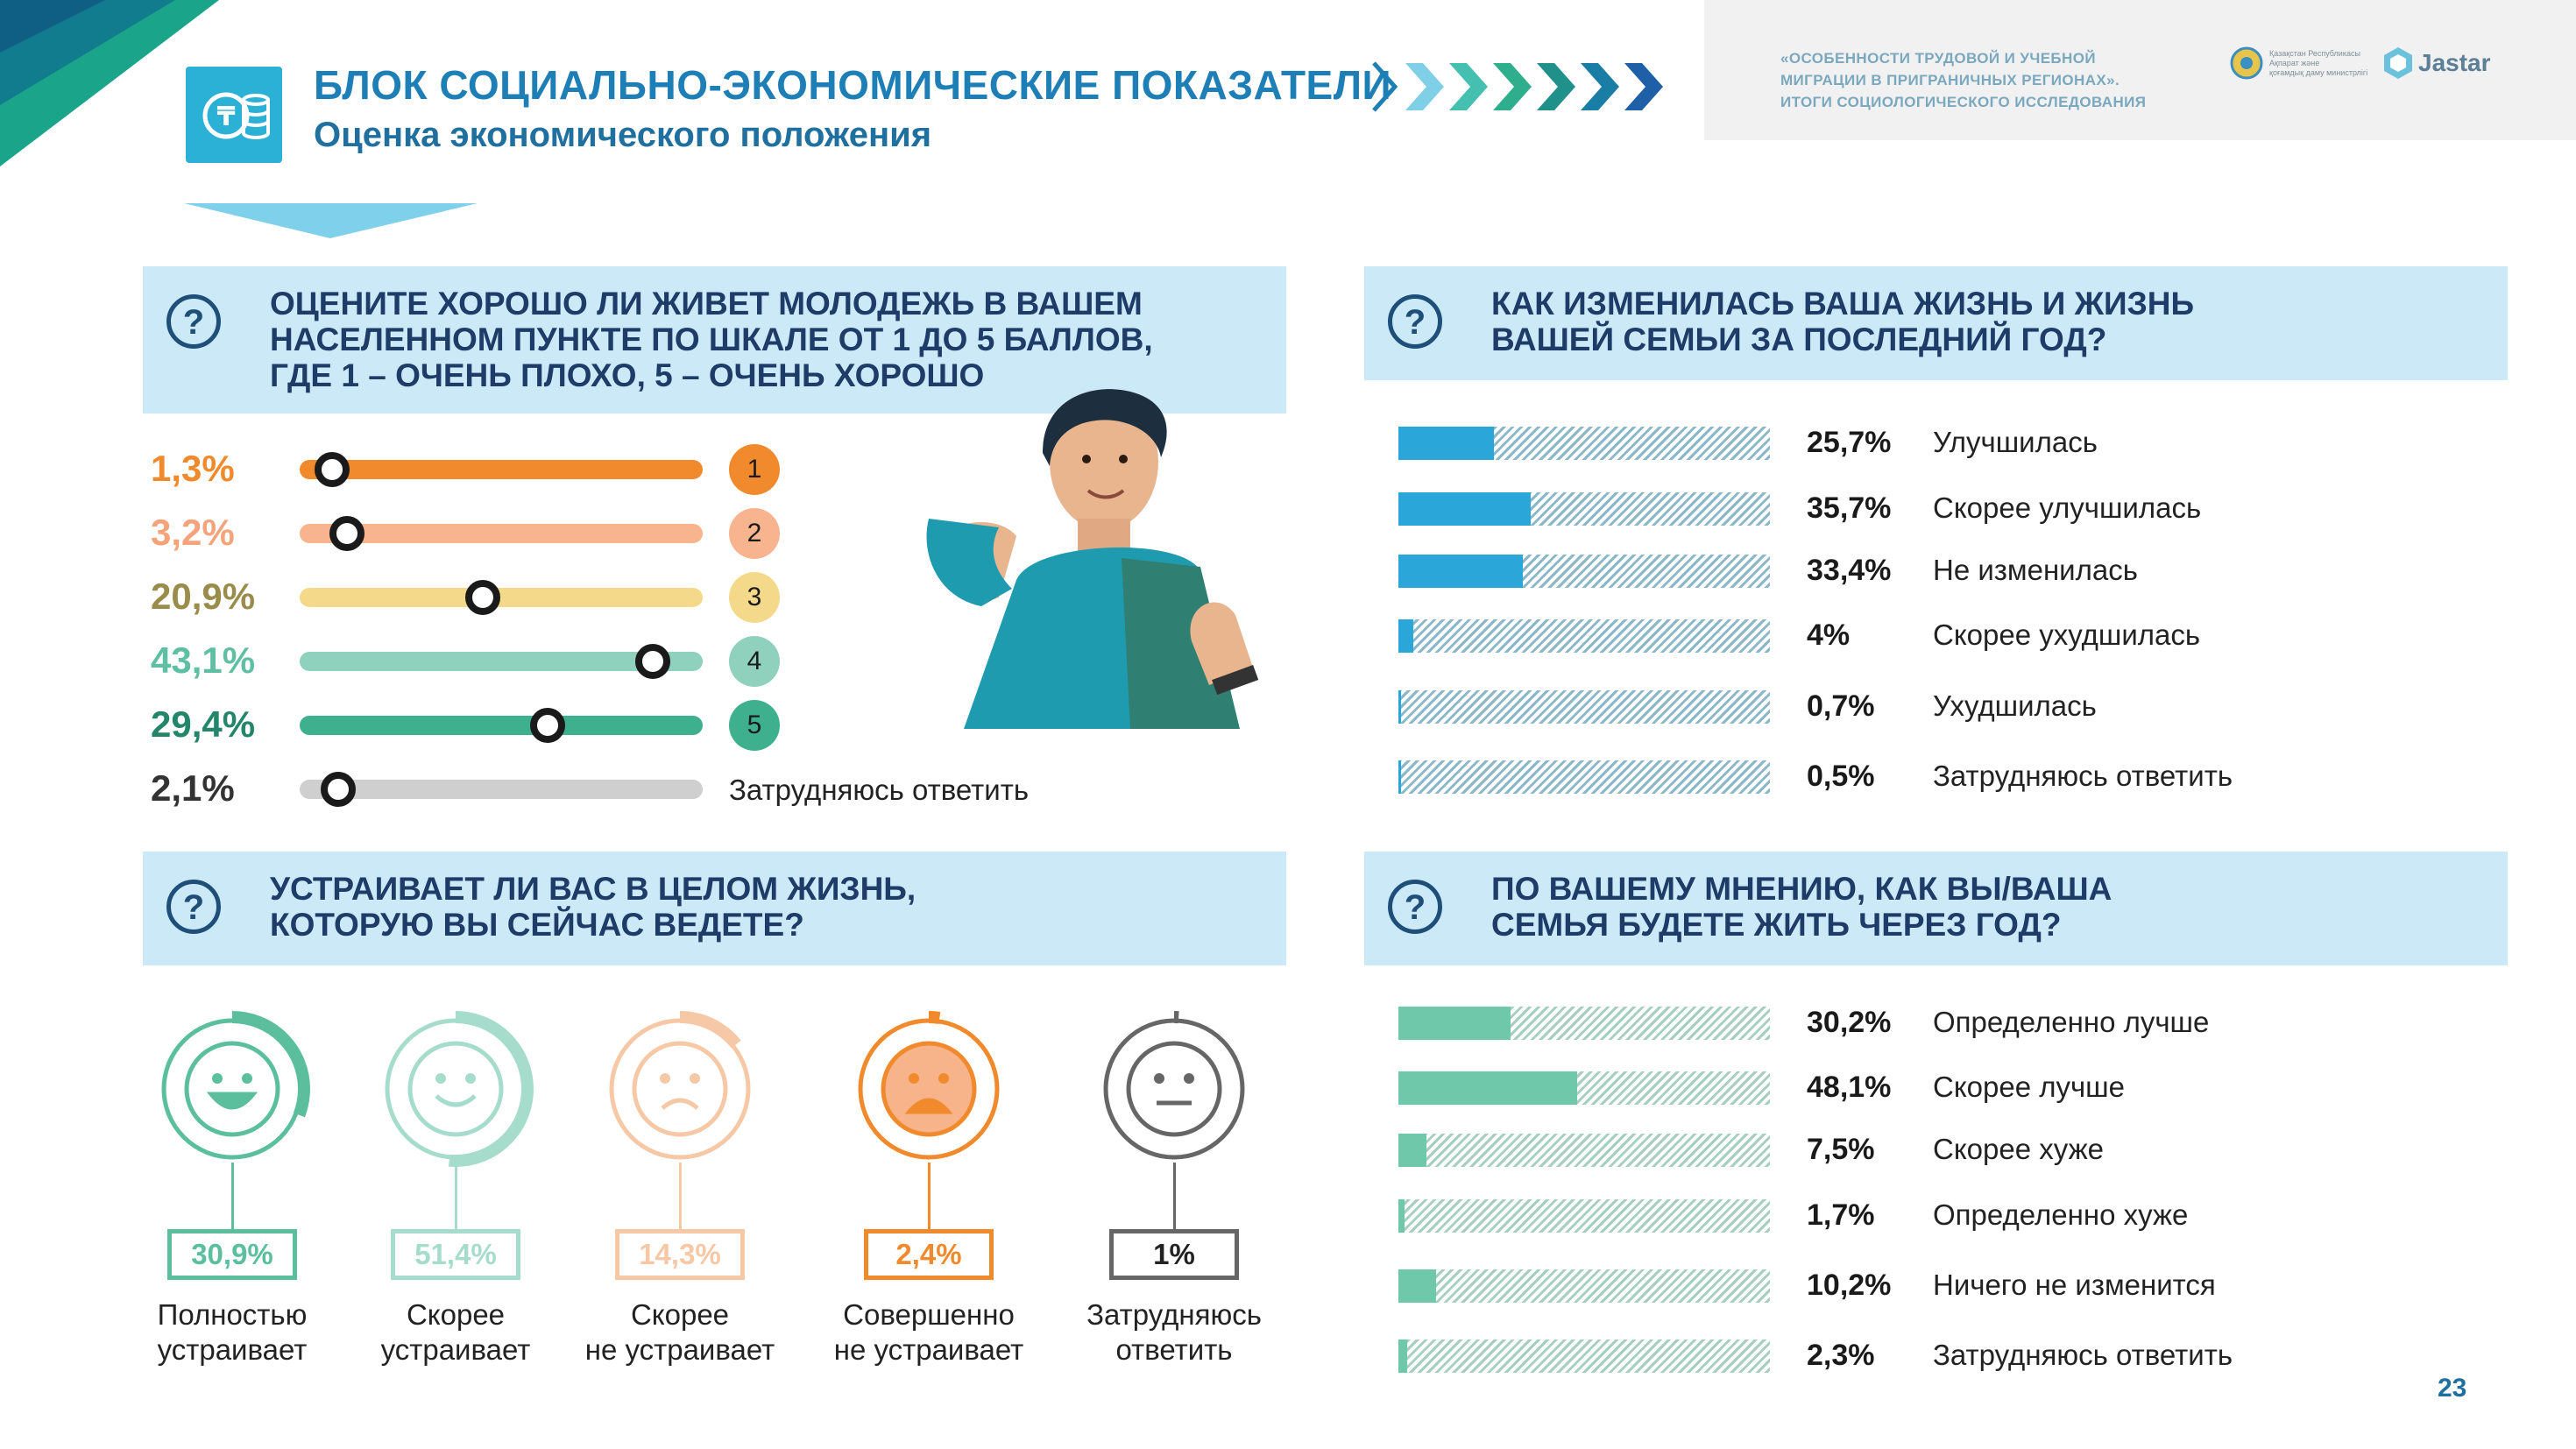 The width and height of the screenshot is (2576, 1449). I want to click on rating-value-label: 3,2%, so click(193, 532).